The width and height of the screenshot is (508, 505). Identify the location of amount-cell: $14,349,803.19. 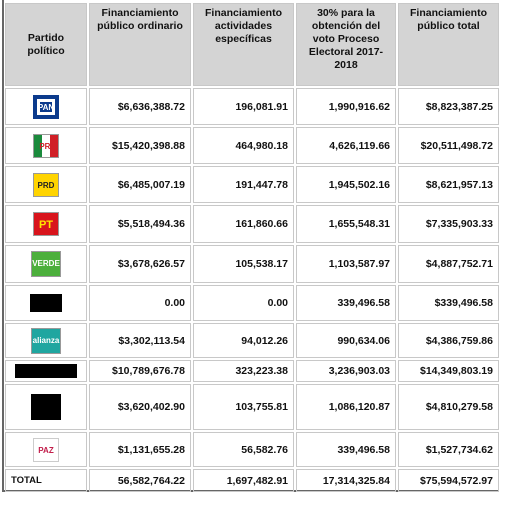
(448, 371).